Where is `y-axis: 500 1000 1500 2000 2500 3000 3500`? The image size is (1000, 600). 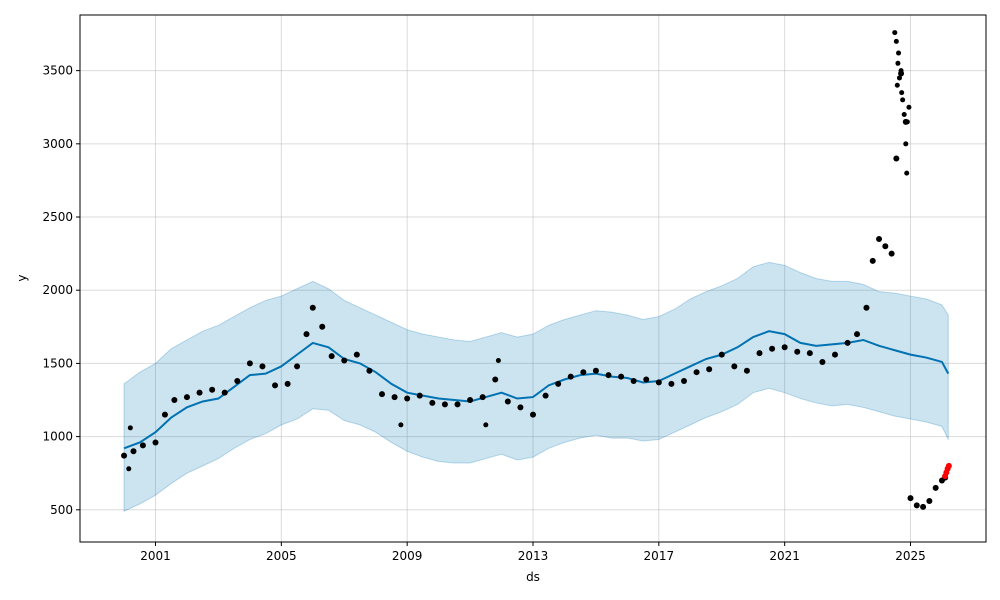
y-axis: 500 1000 1500 2000 2500 3000 3500 is located at coordinates (61, 290).